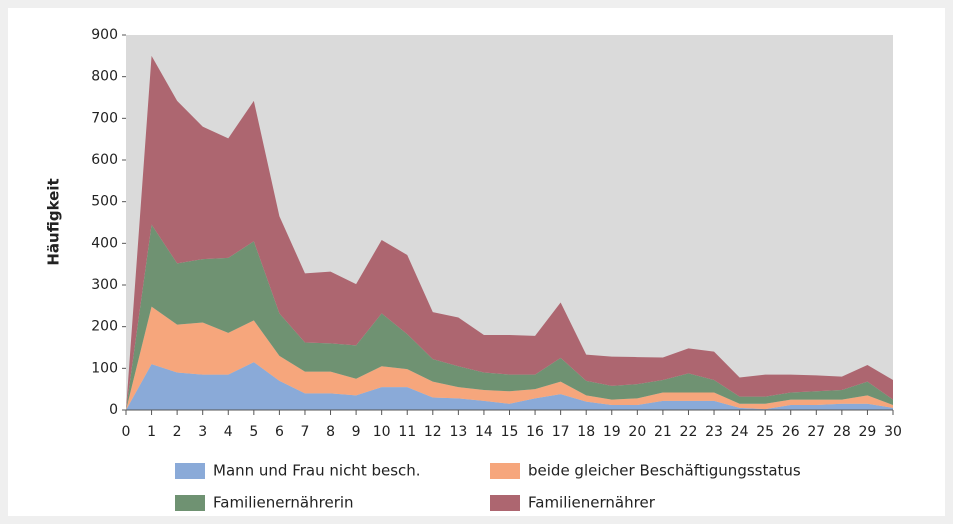 The image size is (953, 524). What do you see at coordinates (535, 432) in the screenshot?
I see `x-tick-label: 16` at bounding box center [535, 432].